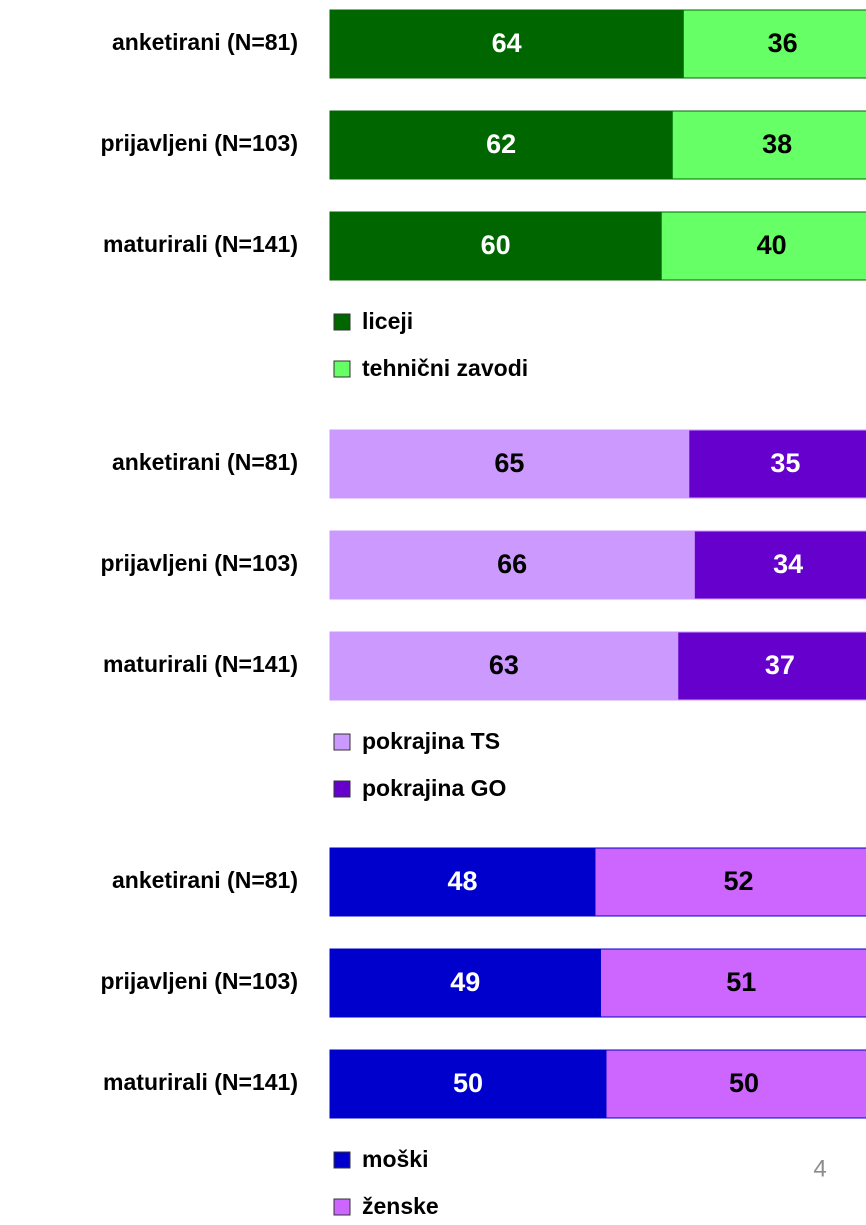  What do you see at coordinates (772, 245) in the screenshot?
I see `value-label: 40` at bounding box center [772, 245].